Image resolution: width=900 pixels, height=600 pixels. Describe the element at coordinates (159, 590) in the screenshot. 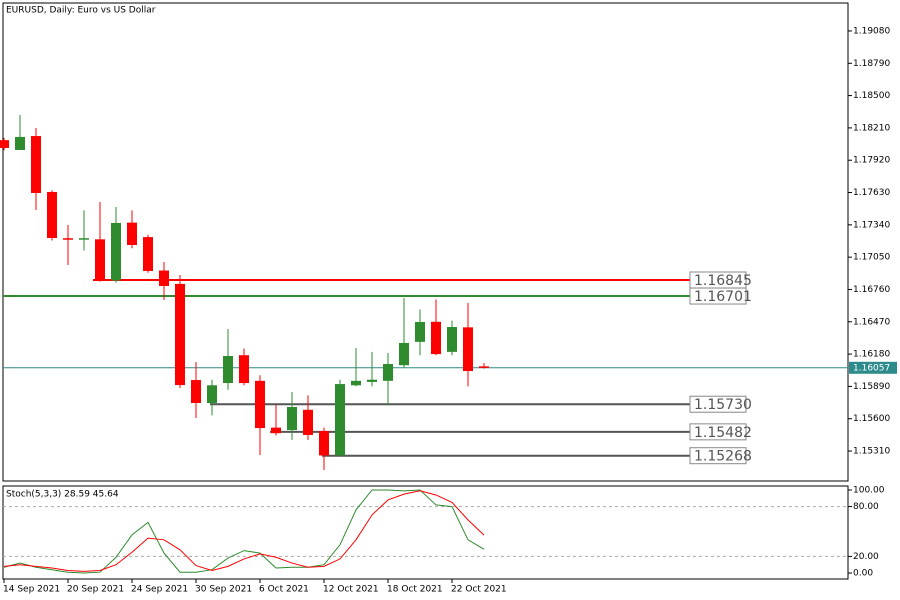

I see `x-tick-label: 24 Sep 2021` at that location.